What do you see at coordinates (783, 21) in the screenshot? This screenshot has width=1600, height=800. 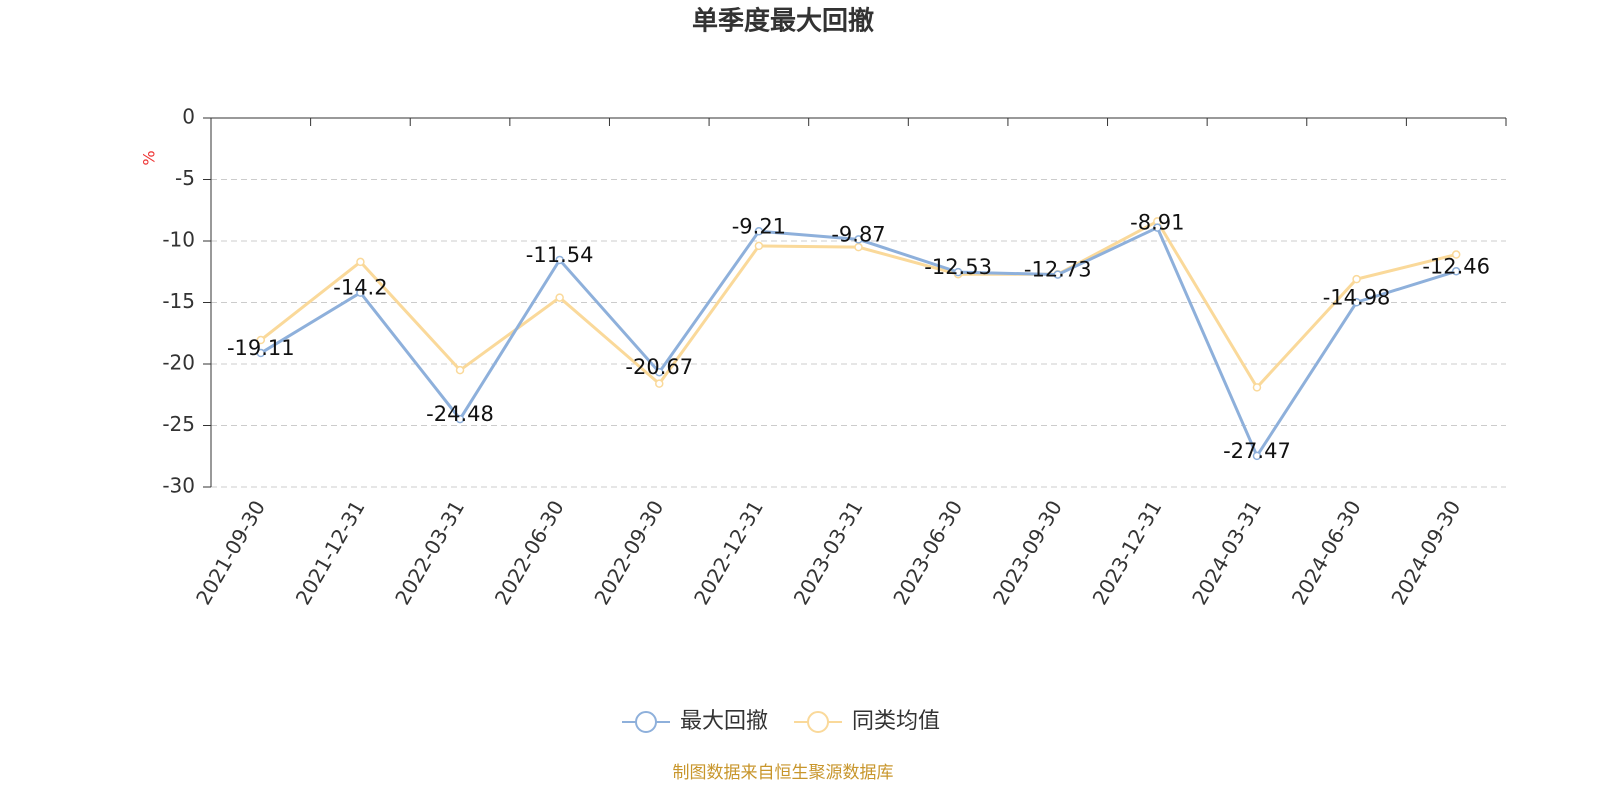 I see `chart-title: 单季度最大回撤` at bounding box center [783, 21].